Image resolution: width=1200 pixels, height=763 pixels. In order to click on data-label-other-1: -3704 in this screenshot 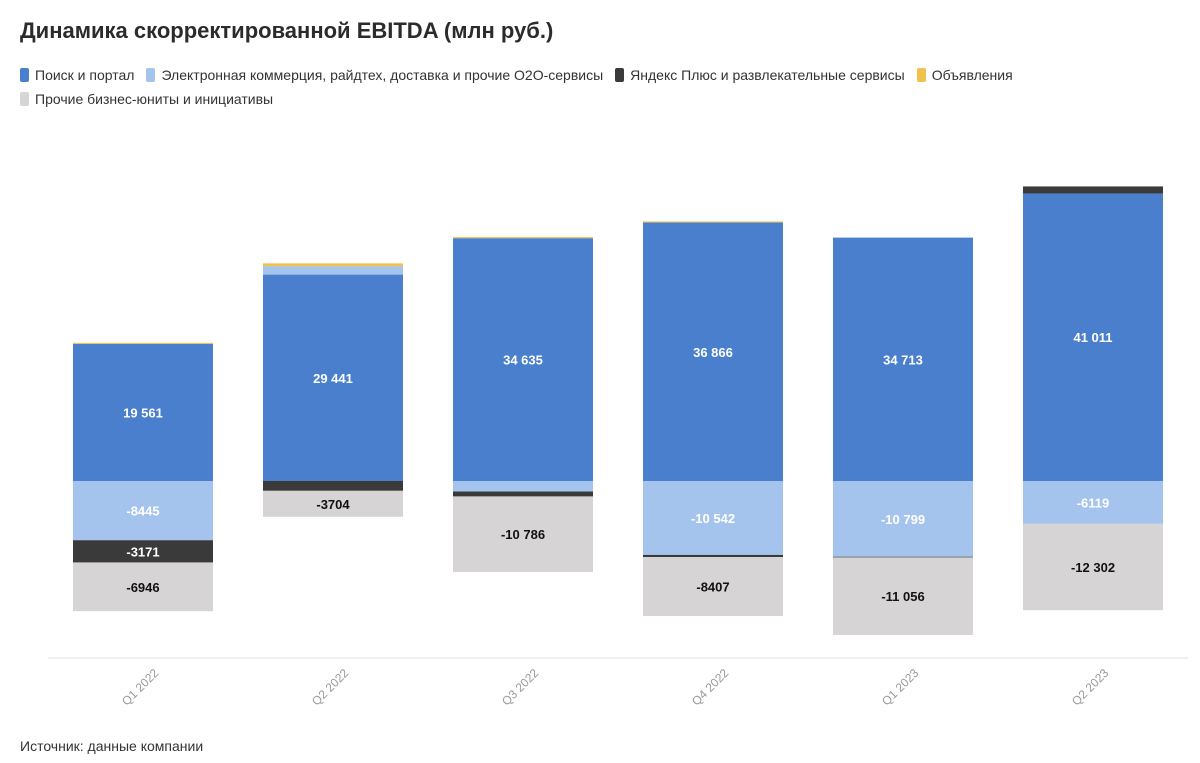, I will do `click(333, 504)`.